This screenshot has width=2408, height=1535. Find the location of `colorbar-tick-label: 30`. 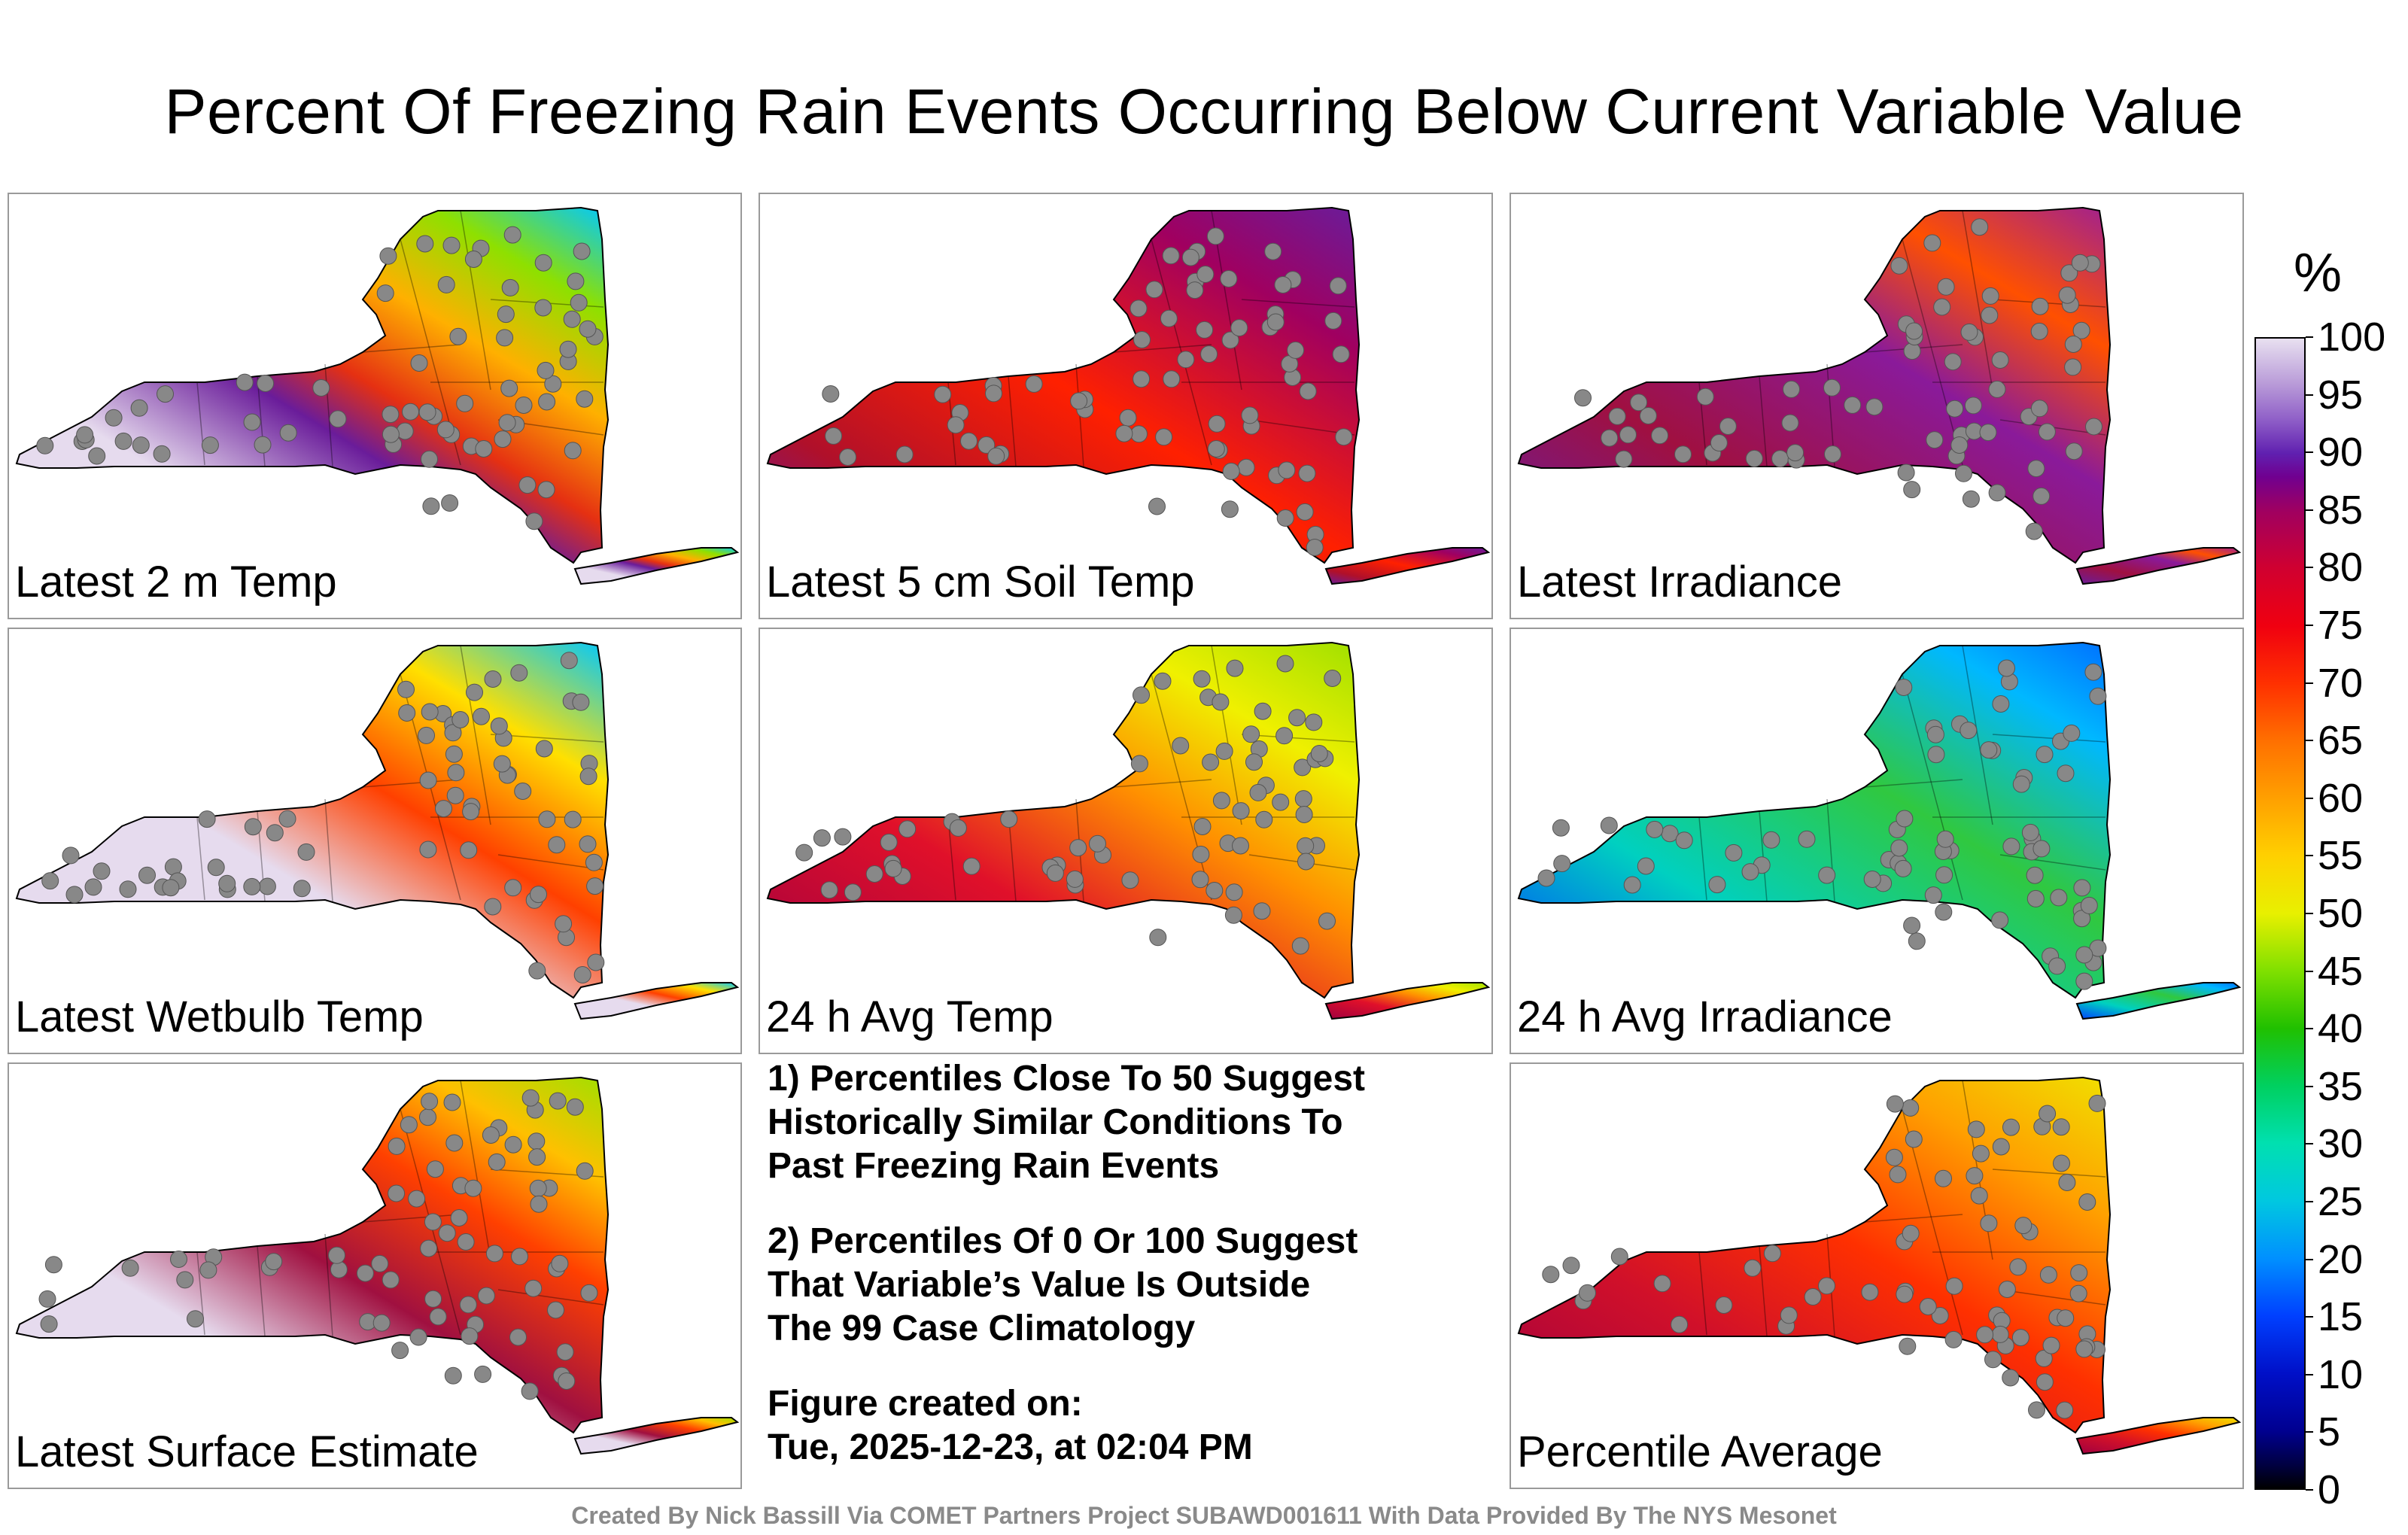

colorbar-tick-label: 30 is located at coordinates (2341, 1144).